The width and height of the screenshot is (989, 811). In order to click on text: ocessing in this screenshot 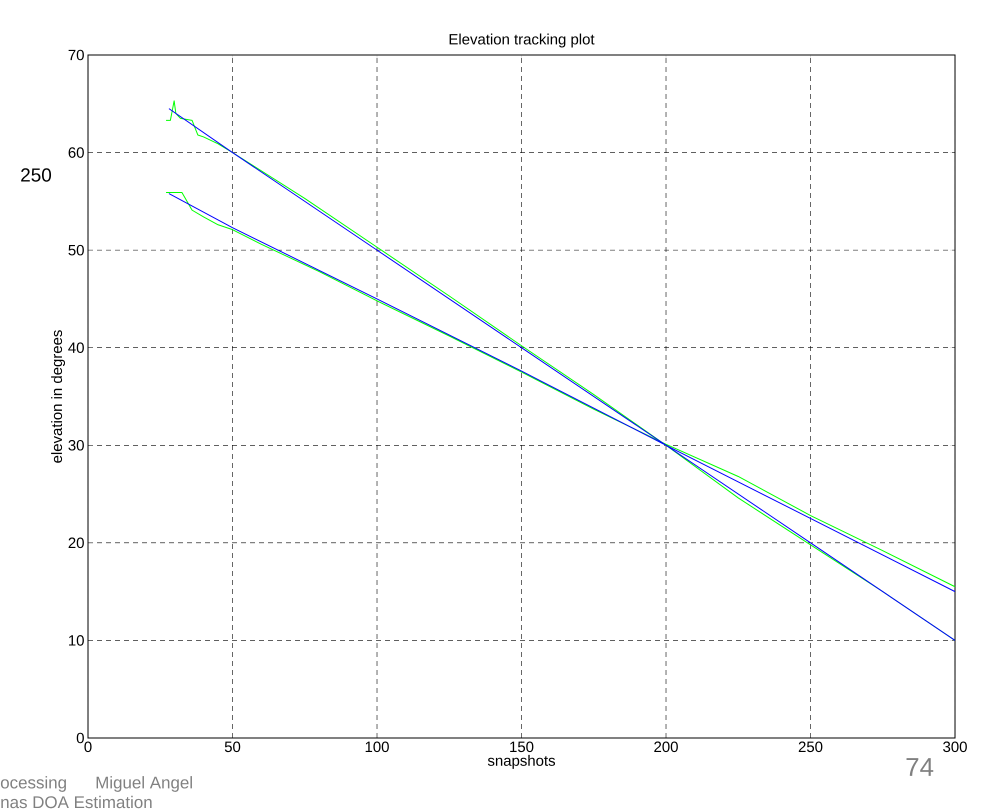, I will do `click(33, 784)`.